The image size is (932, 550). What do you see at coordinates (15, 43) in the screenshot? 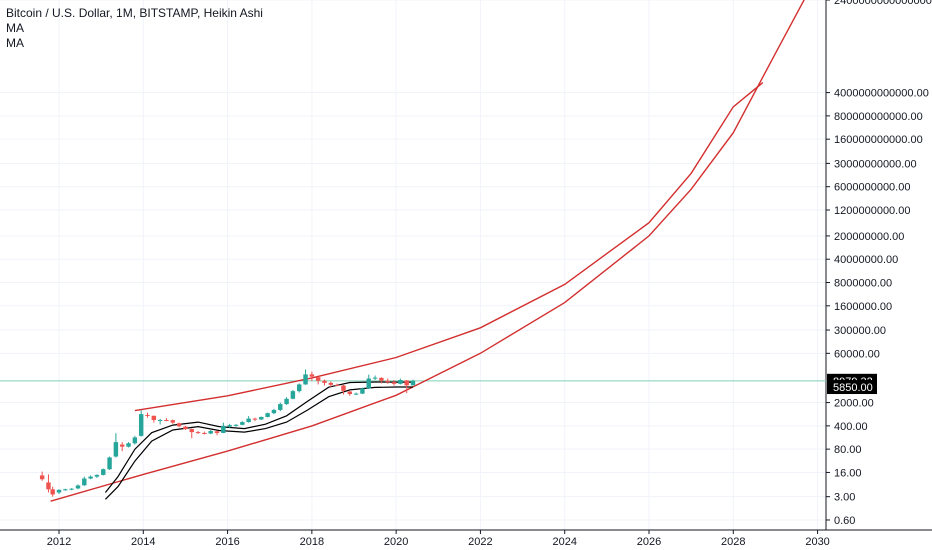
I see `legend-ma-2: MA` at bounding box center [15, 43].